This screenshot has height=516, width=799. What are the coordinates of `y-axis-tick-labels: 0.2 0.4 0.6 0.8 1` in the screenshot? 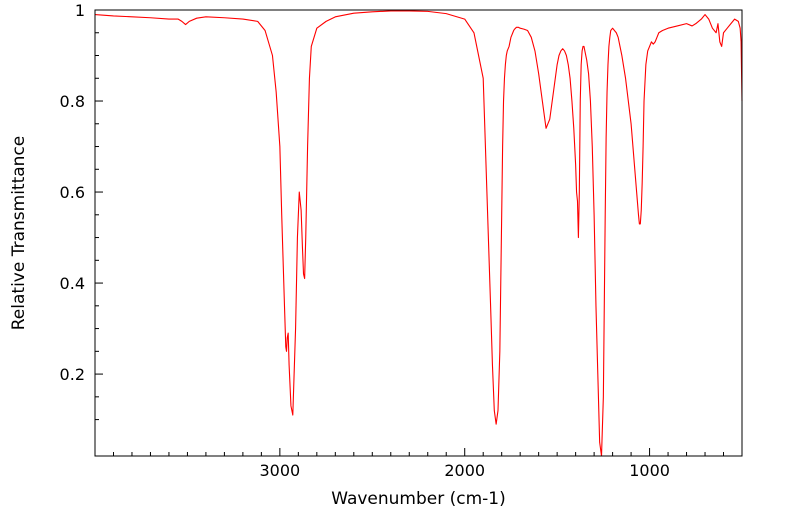 It's located at (72, 192).